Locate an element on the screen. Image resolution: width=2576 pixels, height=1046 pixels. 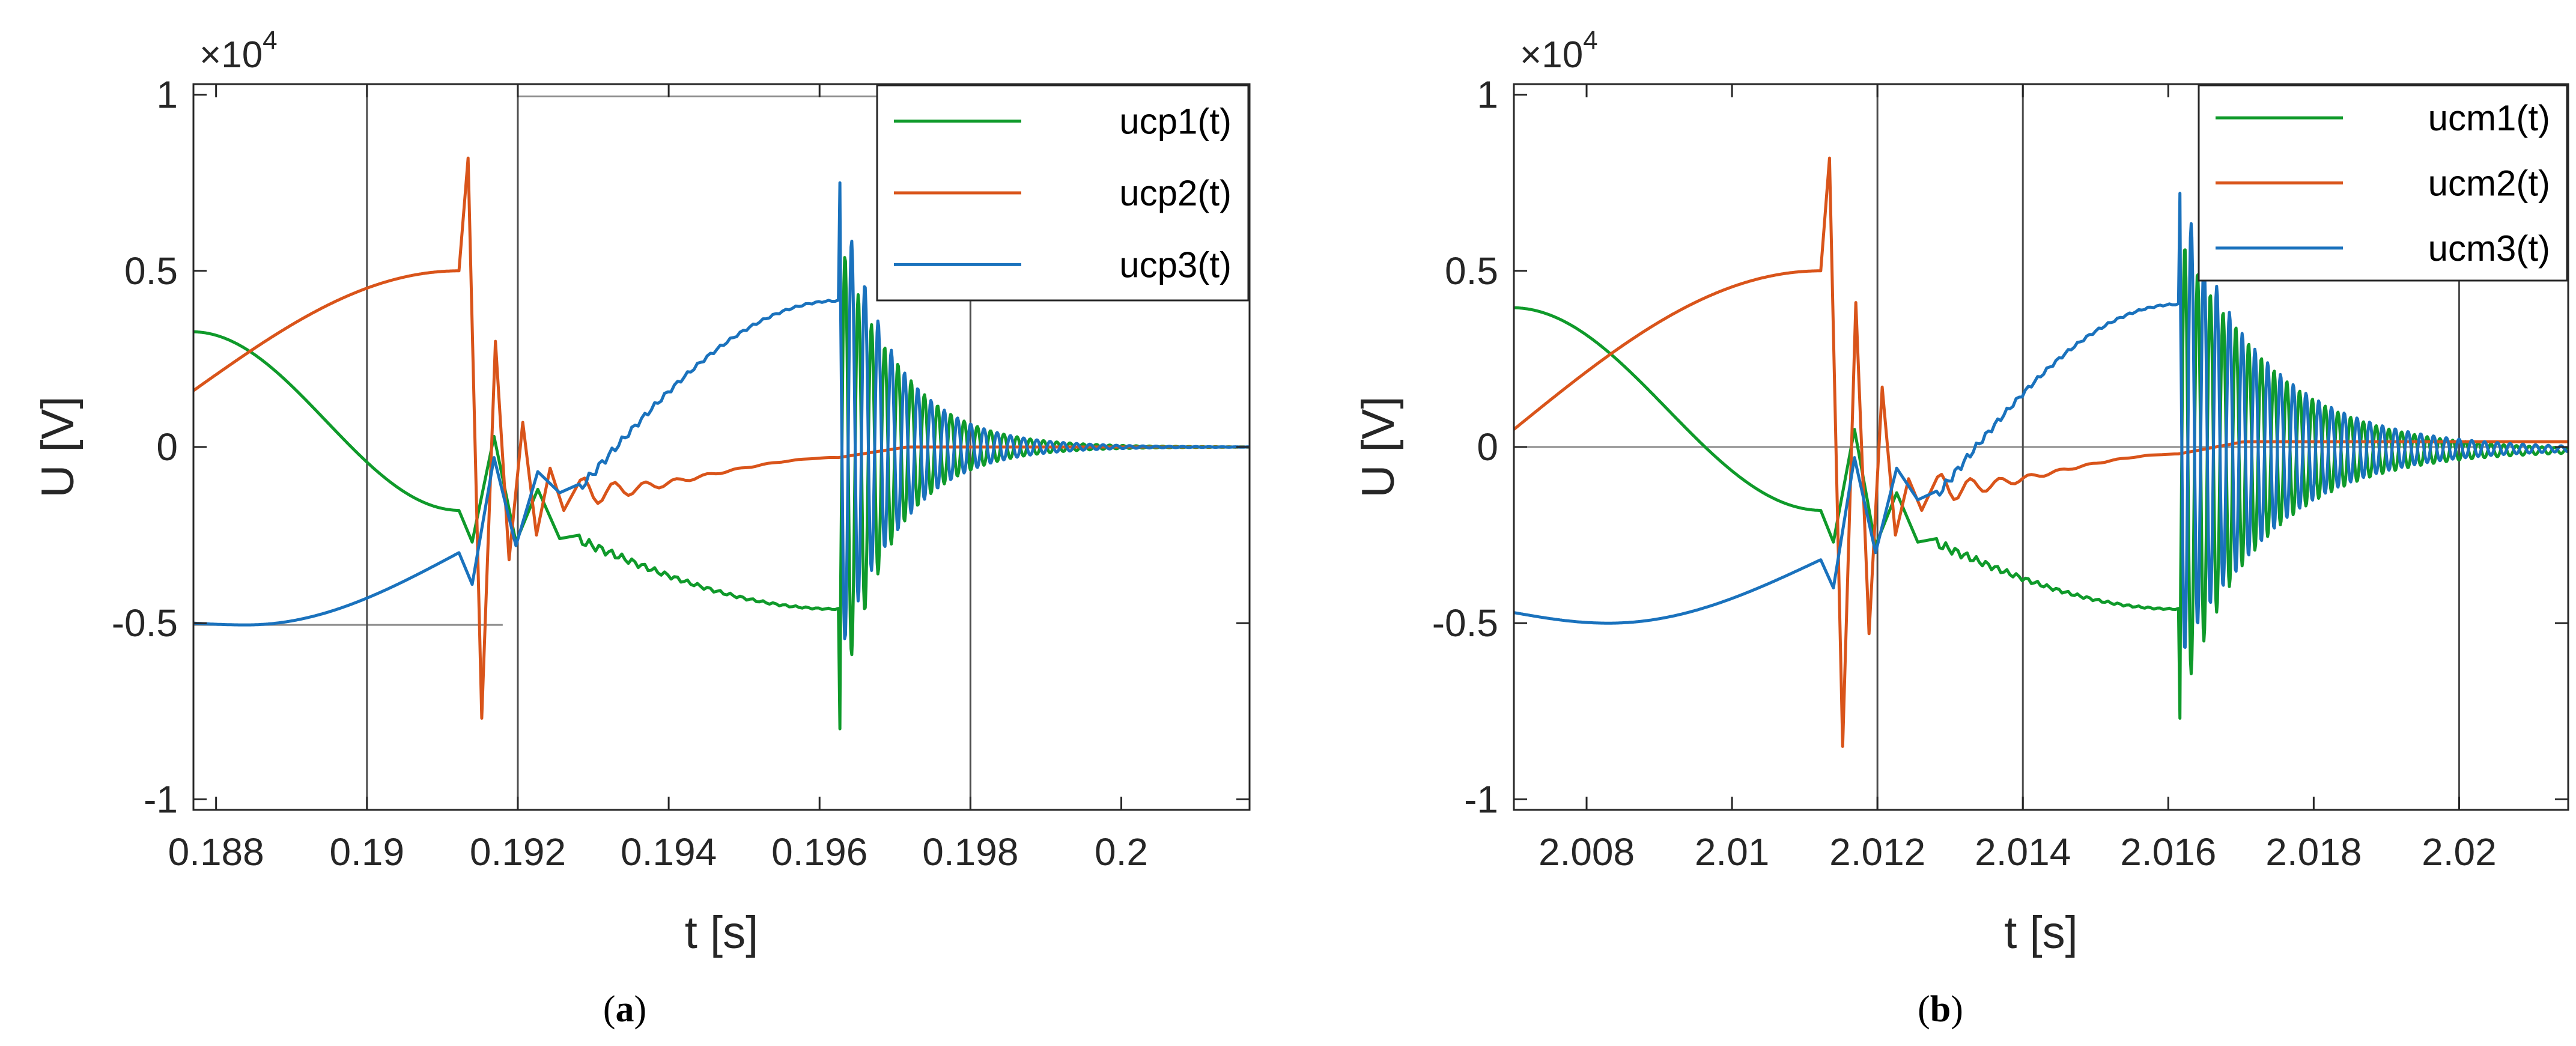
legend-label: ucm1(t) is located at coordinates (2489, 118).